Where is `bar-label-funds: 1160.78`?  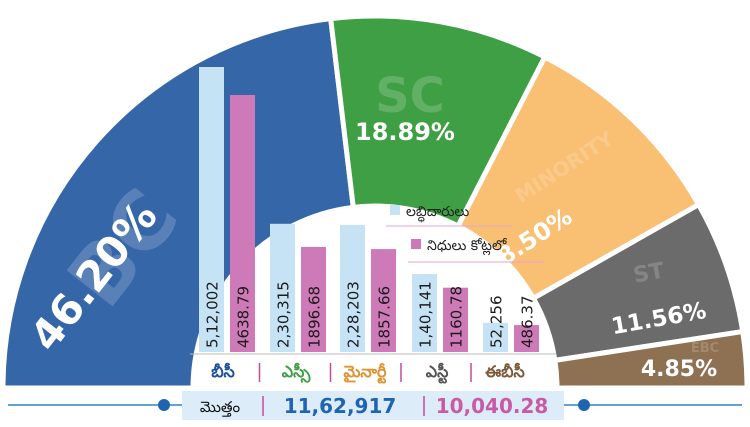
bar-label-funds: 1160.78 is located at coordinates (457, 317).